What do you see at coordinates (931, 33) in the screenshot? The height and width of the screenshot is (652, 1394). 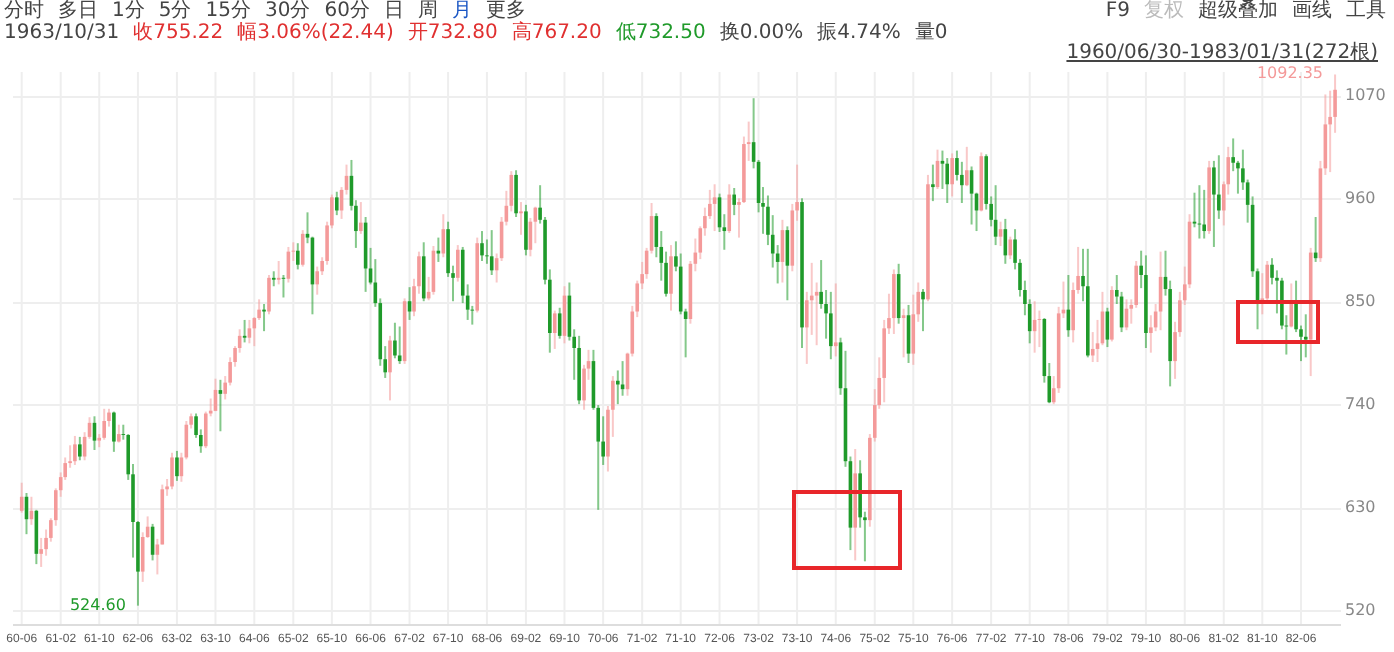 I see `text: 量0` at bounding box center [931, 33].